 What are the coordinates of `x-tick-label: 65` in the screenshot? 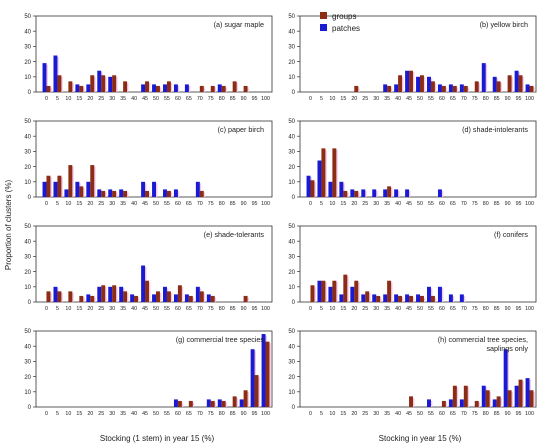 It's located at (453, 204).